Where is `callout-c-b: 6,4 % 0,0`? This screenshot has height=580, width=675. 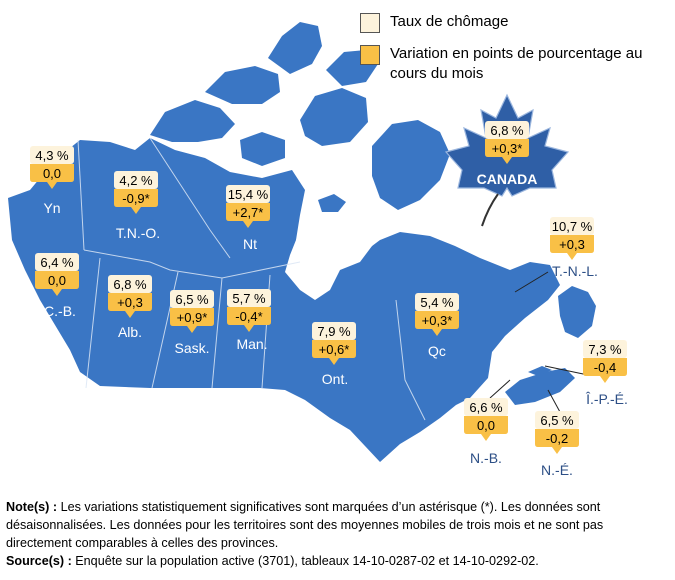 callout-c-b: 6,4 % 0,0 is located at coordinates (57, 274).